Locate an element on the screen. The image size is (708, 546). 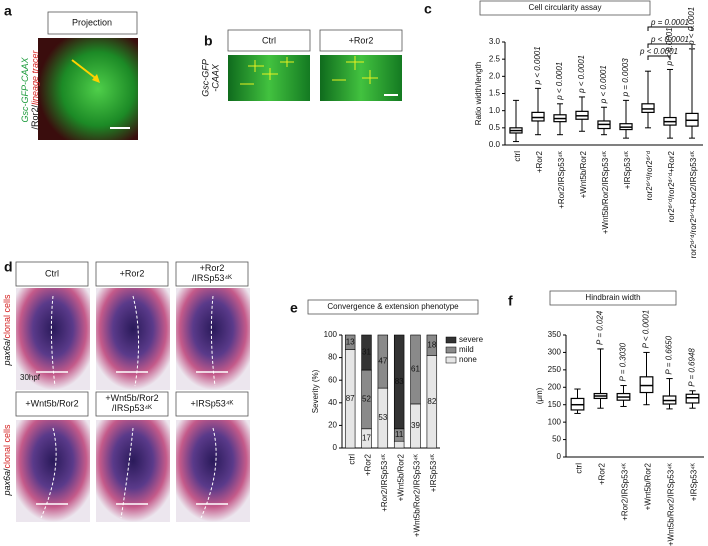
label-part: lineage tracer is located at coordinates (35, 77).